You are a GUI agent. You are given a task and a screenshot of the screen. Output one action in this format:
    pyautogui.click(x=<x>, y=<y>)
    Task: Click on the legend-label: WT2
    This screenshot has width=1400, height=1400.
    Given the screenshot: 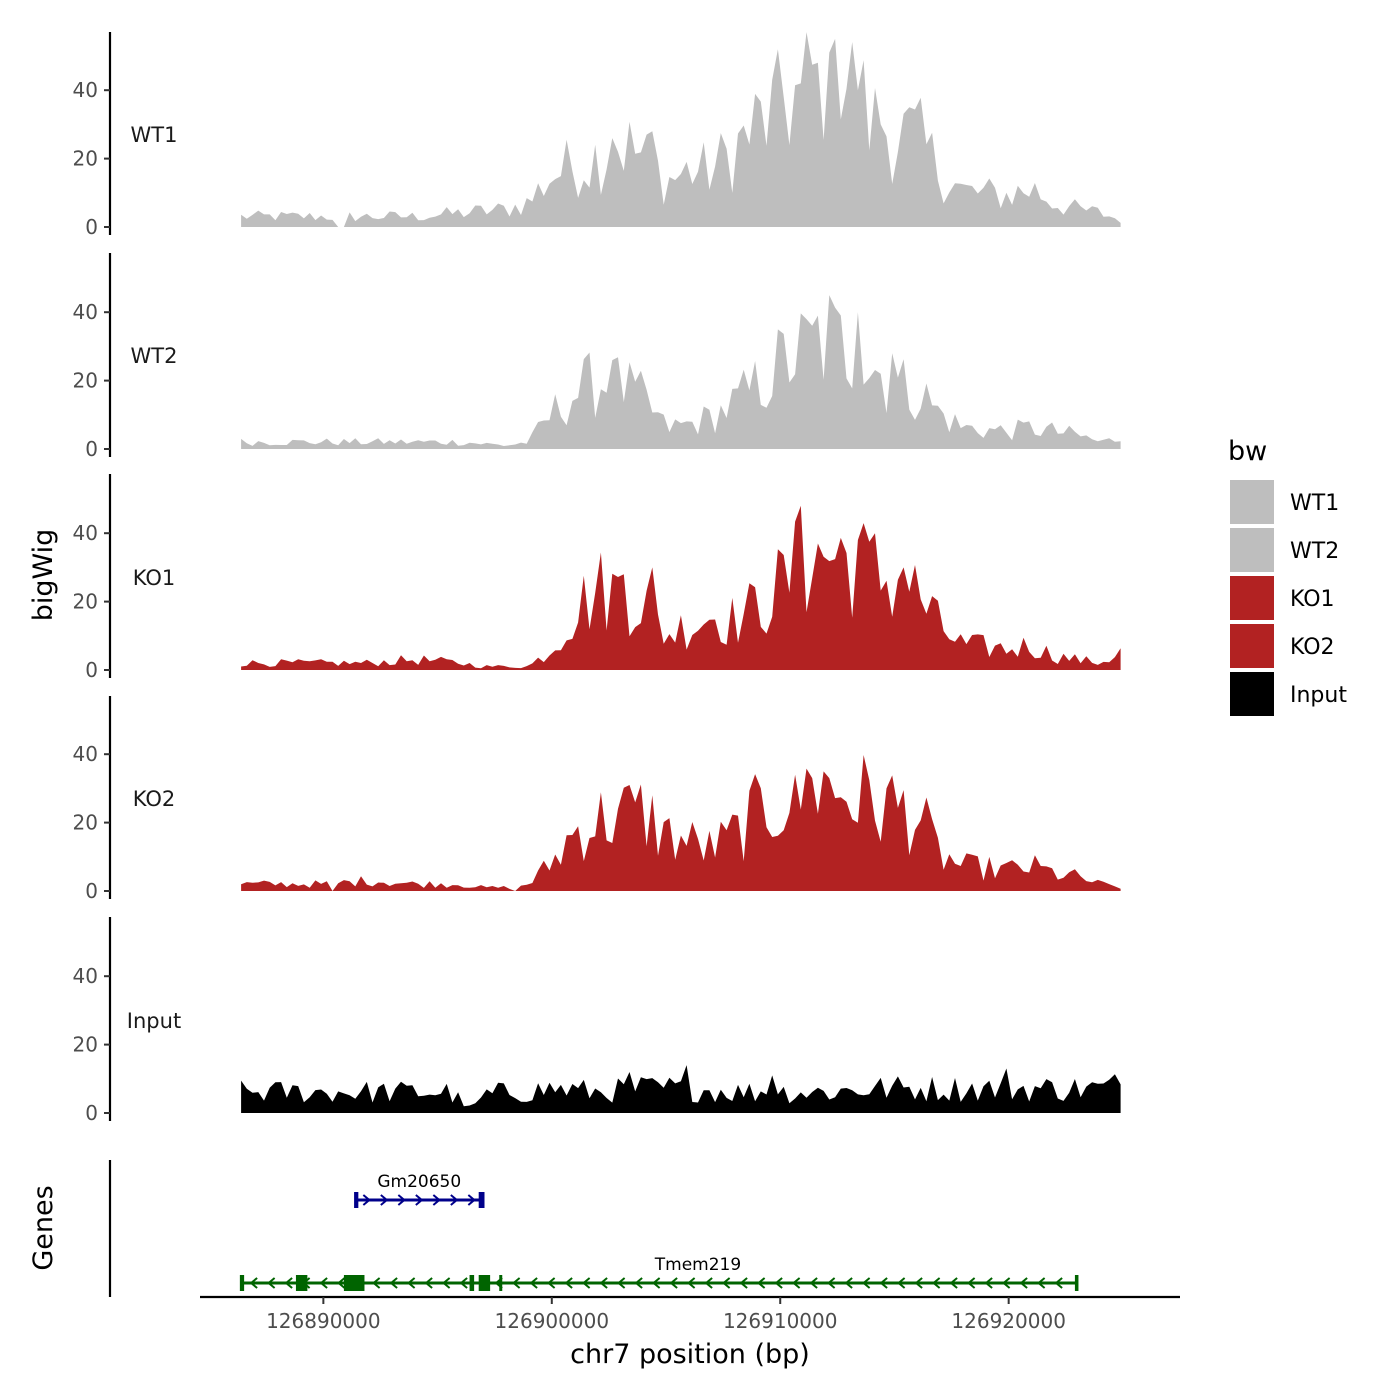 What is the action you would take?
    pyautogui.click(x=1314, y=551)
    